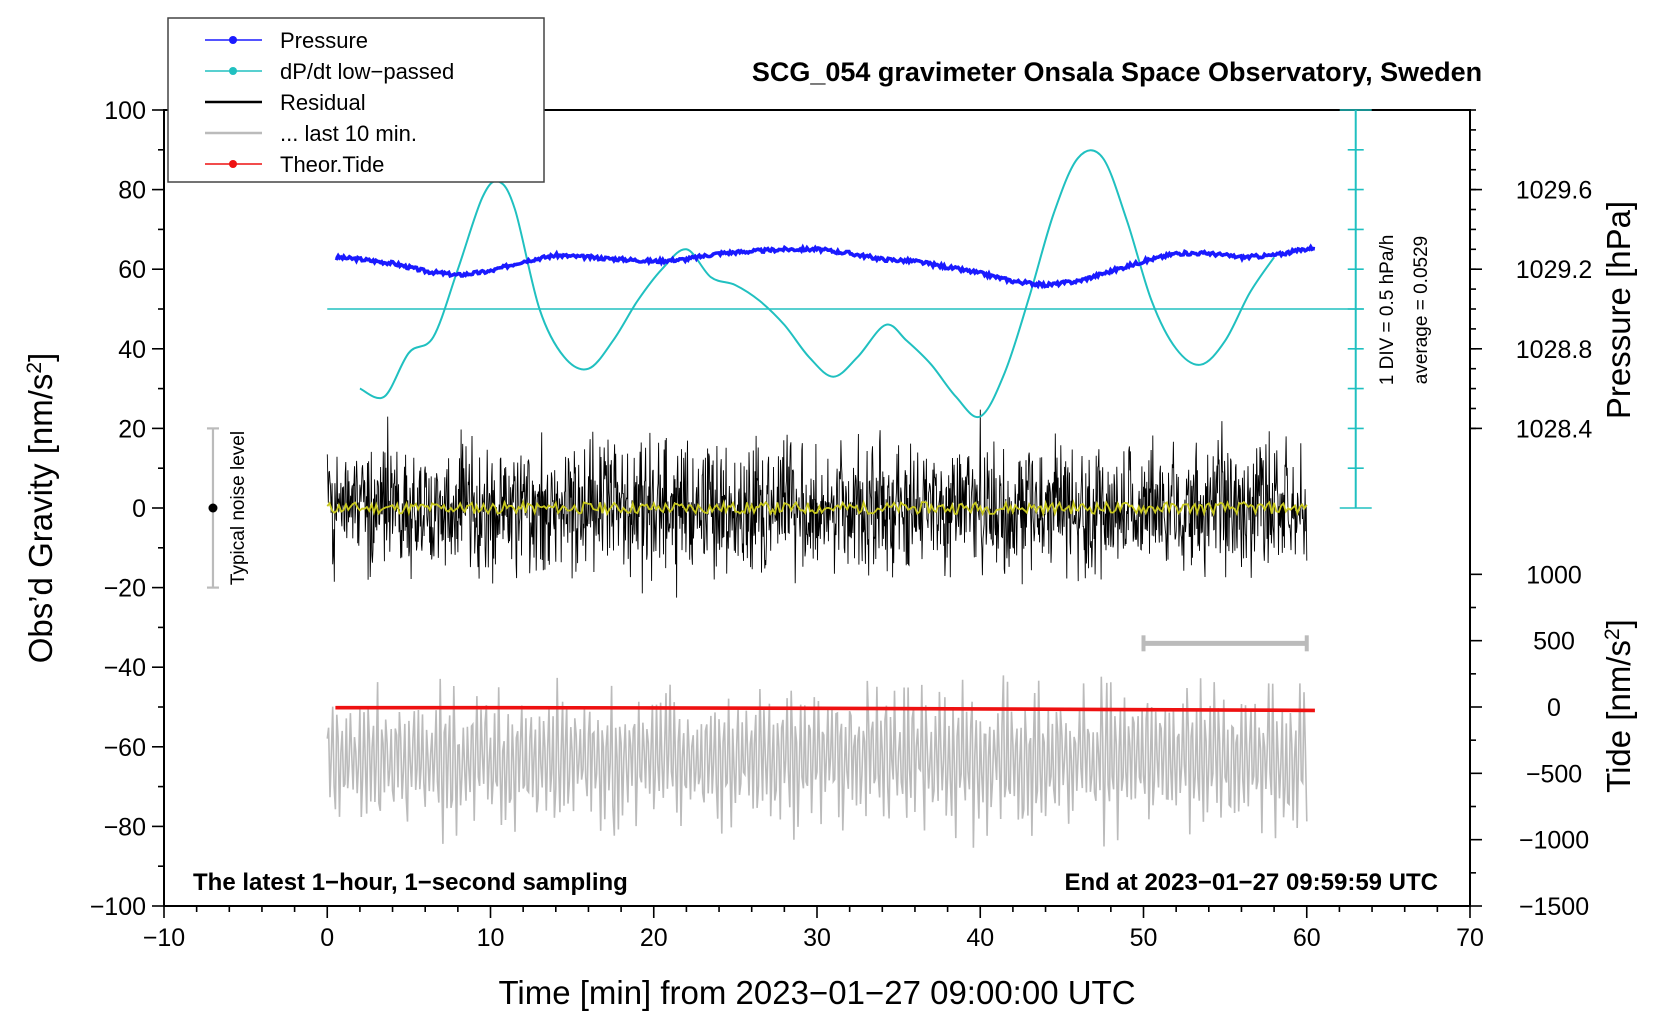 This screenshot has height=1020, width=1660. I want to click on y-axis-gravity: −100 −80 −60 −40 −20 0 20 40 60 80 100, so click(127, 509).